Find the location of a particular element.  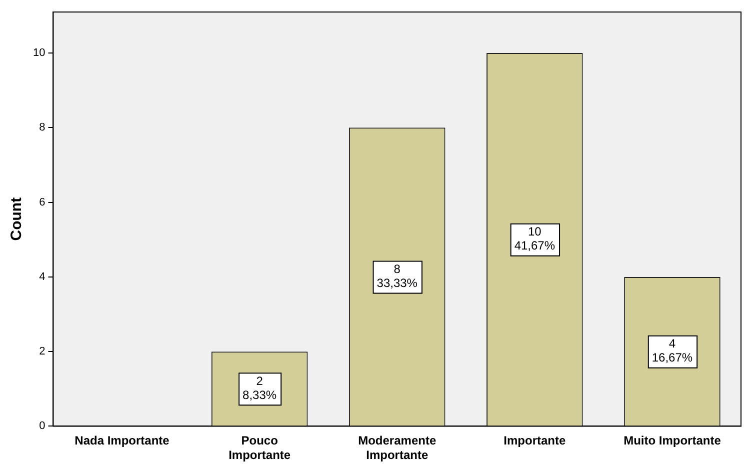

data-label: 2 8,33% is located at coordinates (259, 388).